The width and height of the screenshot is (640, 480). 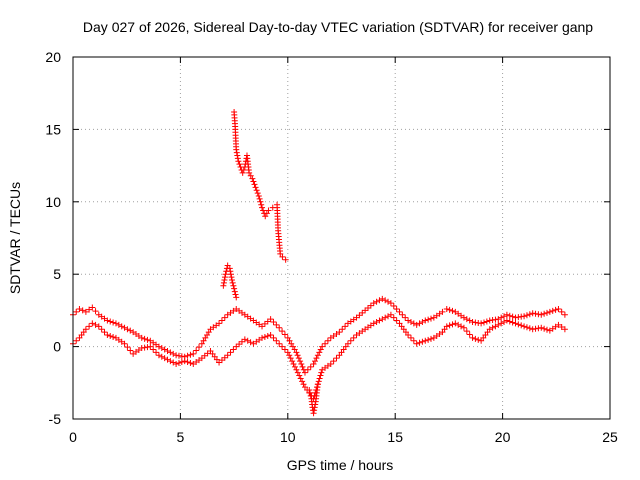 I want to click on x-axis-label: GPS time / hours, so click(x=340, y=465).